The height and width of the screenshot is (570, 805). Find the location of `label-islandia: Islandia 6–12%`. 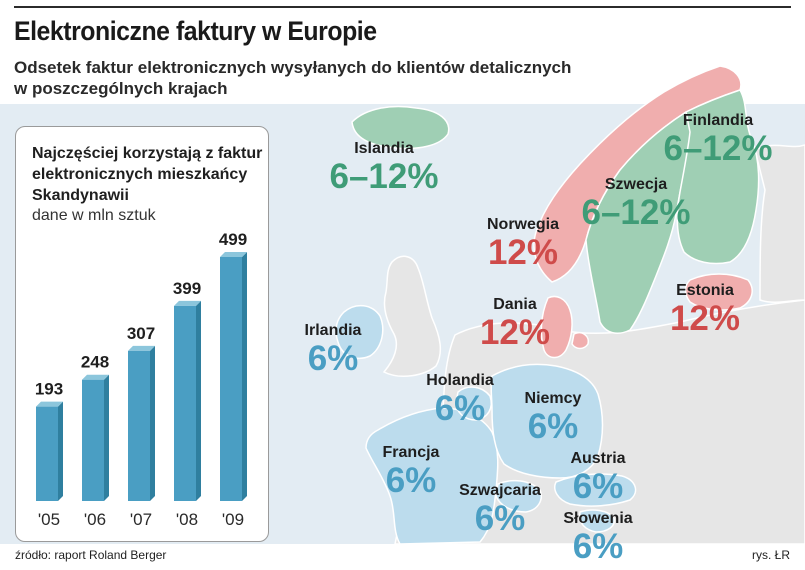

label-islandia: Islandia 6–12% is located at coordinates (384, 168).